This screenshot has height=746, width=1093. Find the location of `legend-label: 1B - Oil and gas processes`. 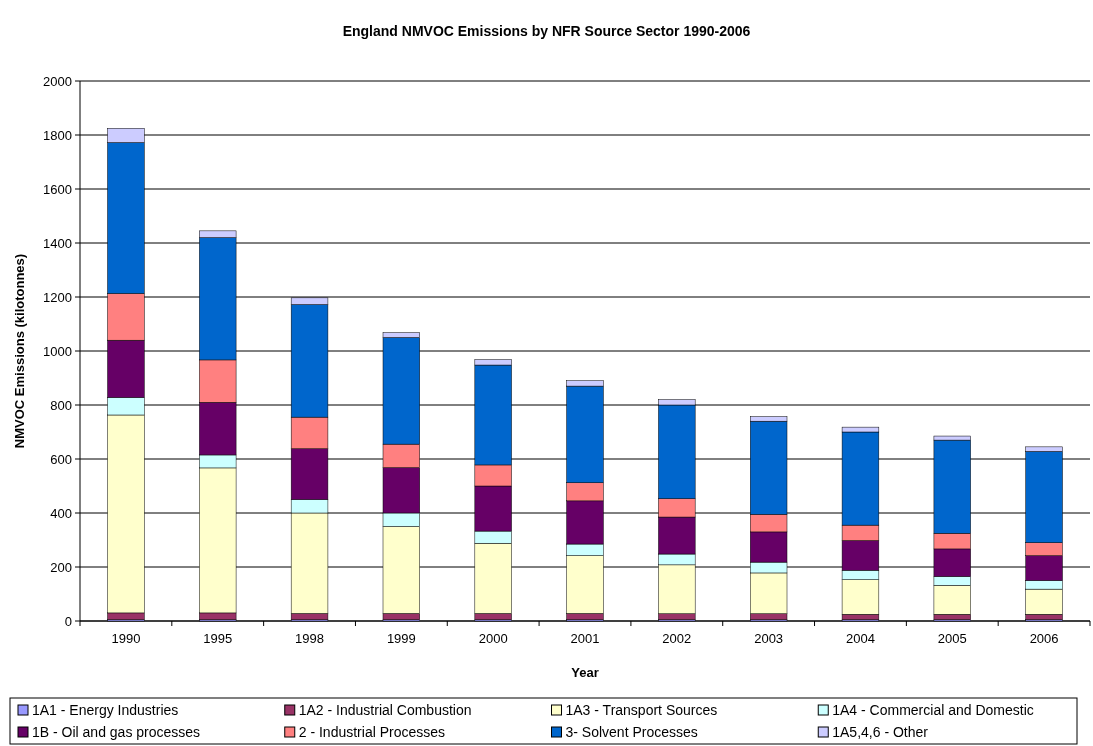

legend-label: 1B - Oil and gas processes is located at coordinates (116, 731).